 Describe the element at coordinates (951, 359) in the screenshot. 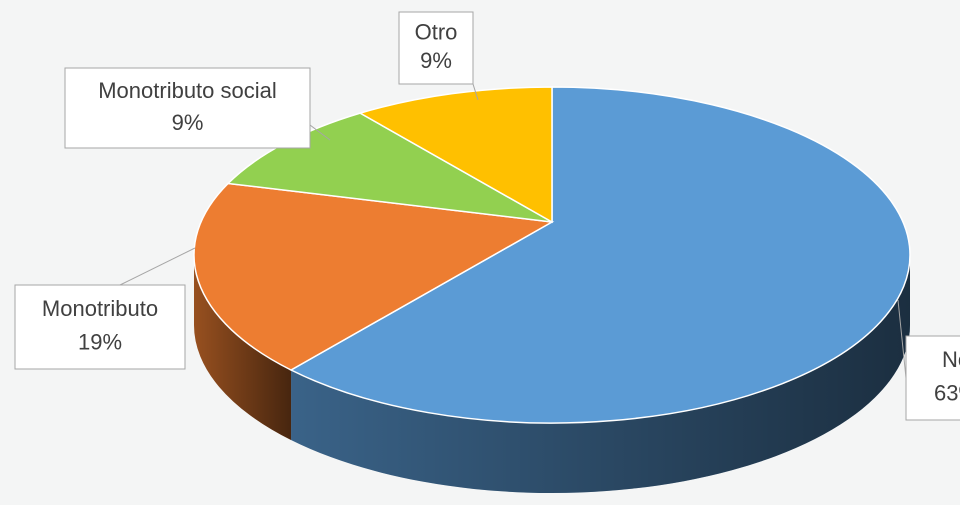

I see `category-label: No` at that location.